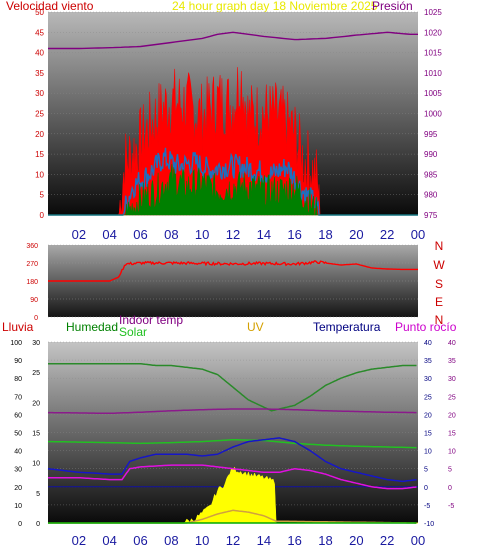 This screenshot has height=554, width=499. Describe the element at coordinates (39, 154) in the screenshot. I see `wind-tick-label: 15` at that location.